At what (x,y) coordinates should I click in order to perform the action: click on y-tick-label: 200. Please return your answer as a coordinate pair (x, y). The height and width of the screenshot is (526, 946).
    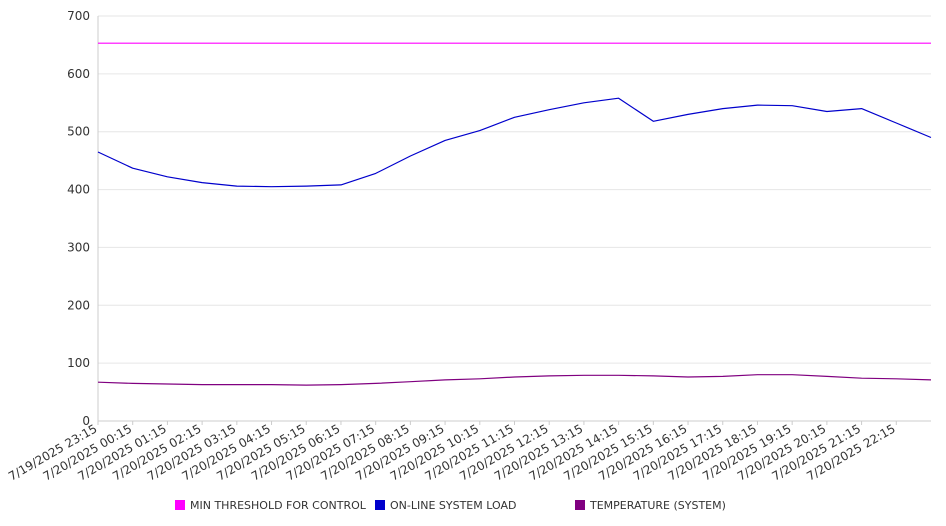
    Looking at the image, I should click on (78, 305).